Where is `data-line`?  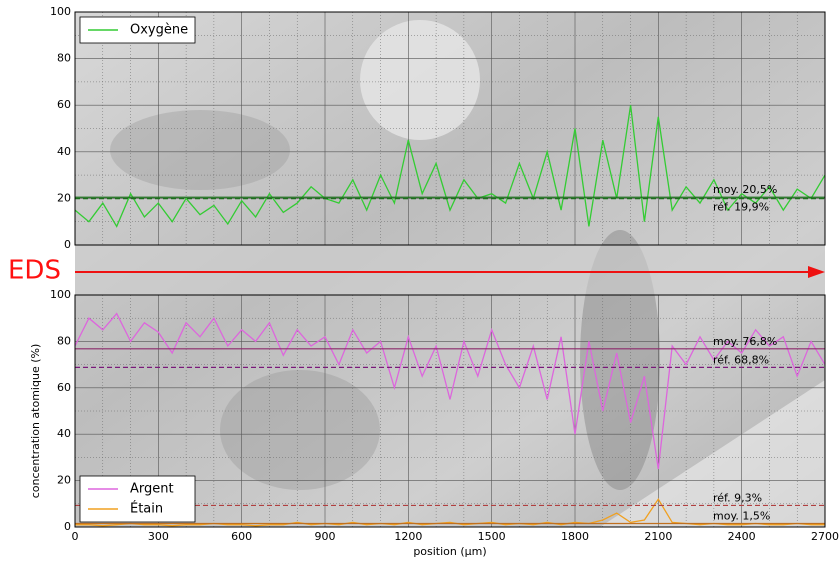 data-line is located at coordinates (450, 512).